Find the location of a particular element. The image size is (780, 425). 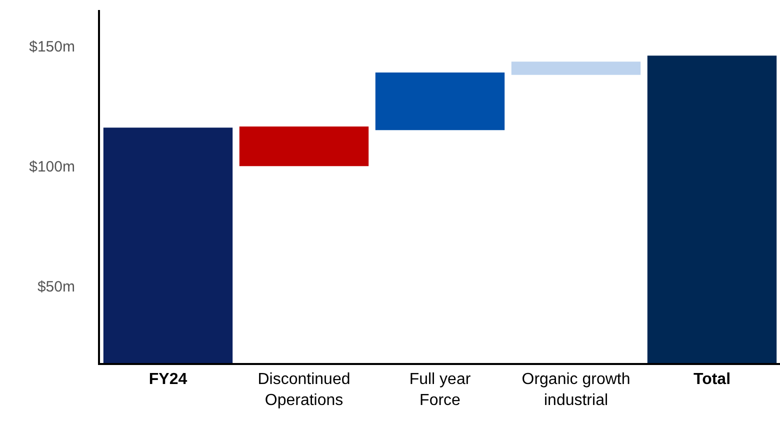

y-tick-label: $100m is located at coordinates (52, 167).